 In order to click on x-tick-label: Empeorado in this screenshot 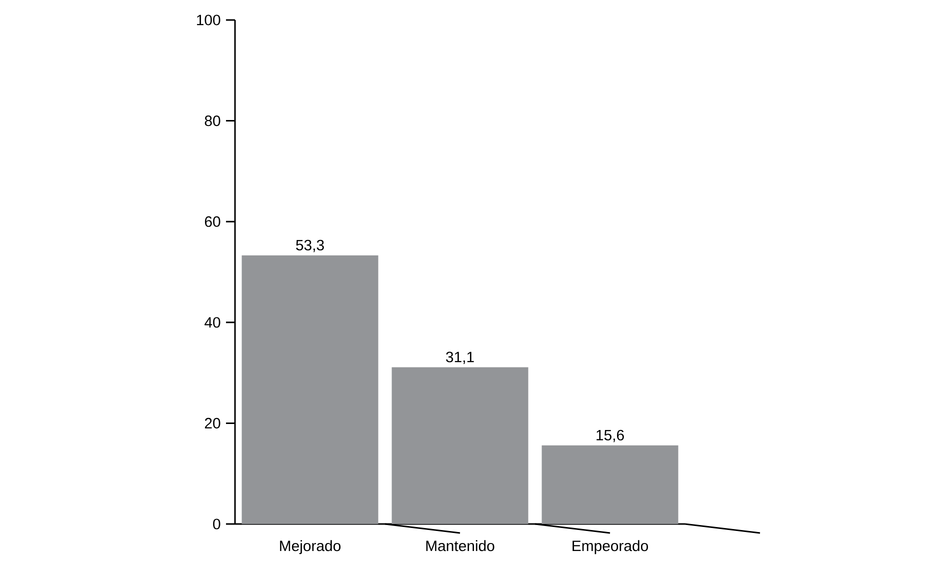, I will do `click(610, 547)`.